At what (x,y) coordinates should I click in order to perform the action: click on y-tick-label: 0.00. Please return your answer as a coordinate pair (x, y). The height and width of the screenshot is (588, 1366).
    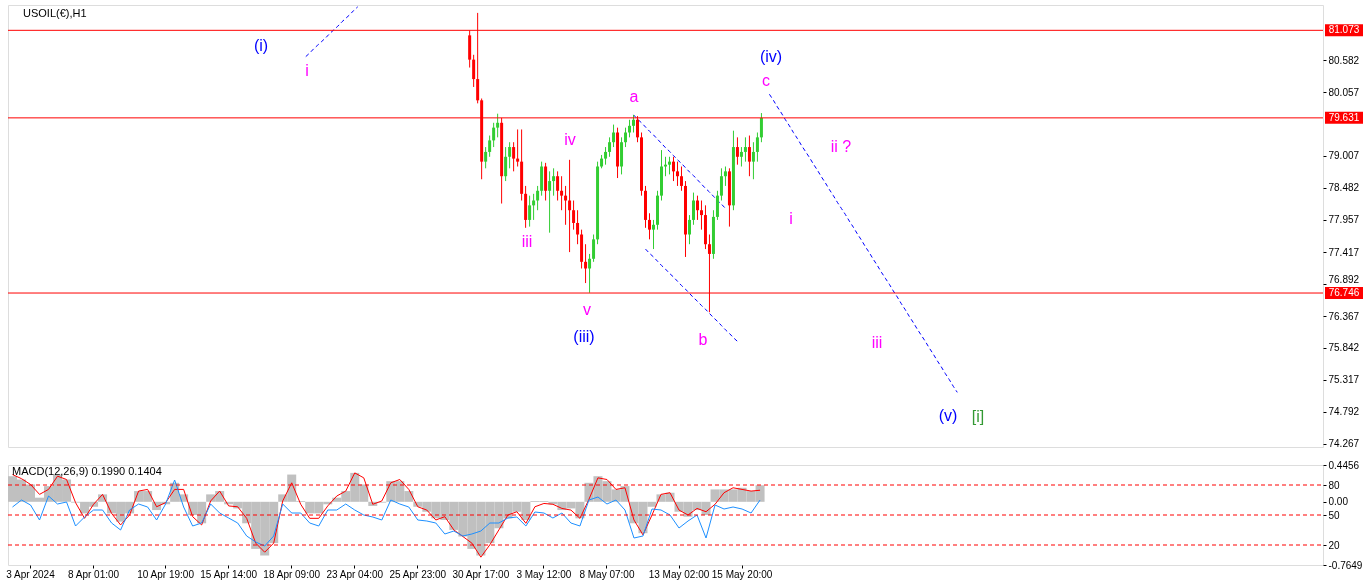
    Looking at the image, I should click on (1338, 502).